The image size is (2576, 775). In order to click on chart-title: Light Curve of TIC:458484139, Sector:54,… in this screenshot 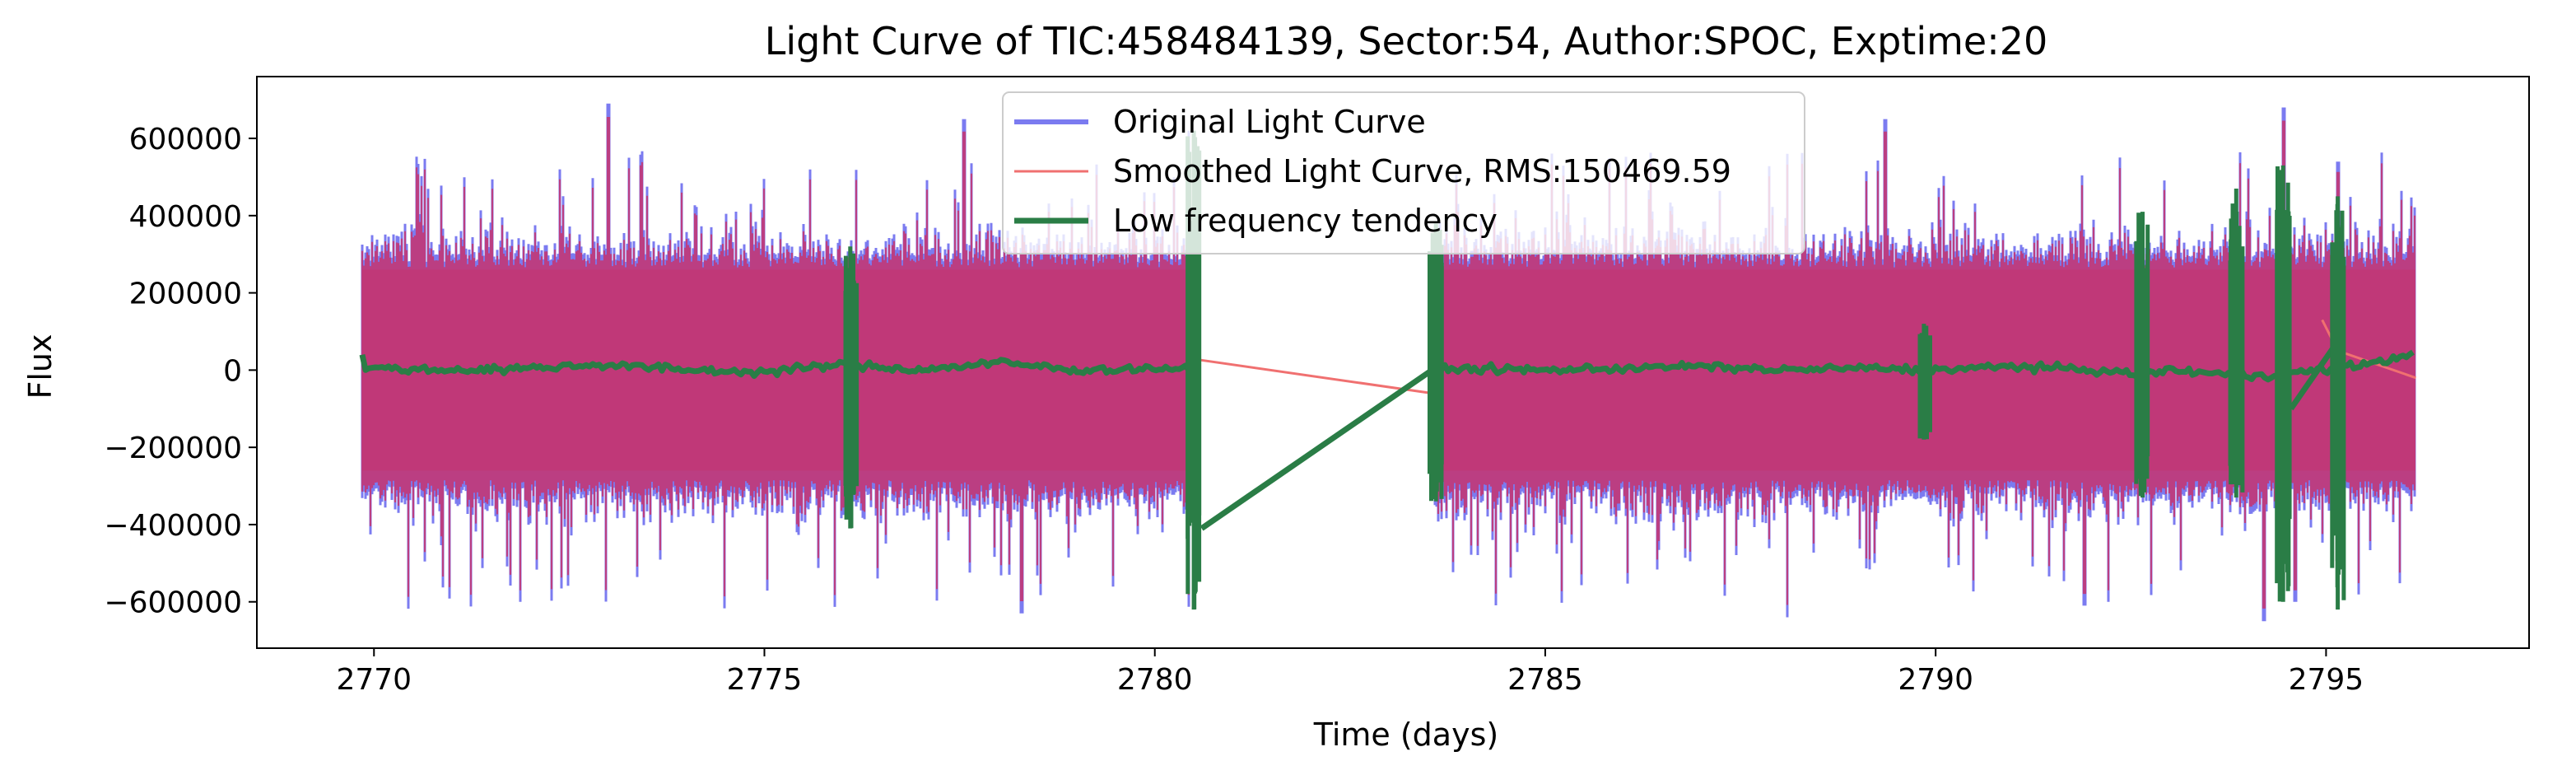, I will do `click(1406, 41)`.